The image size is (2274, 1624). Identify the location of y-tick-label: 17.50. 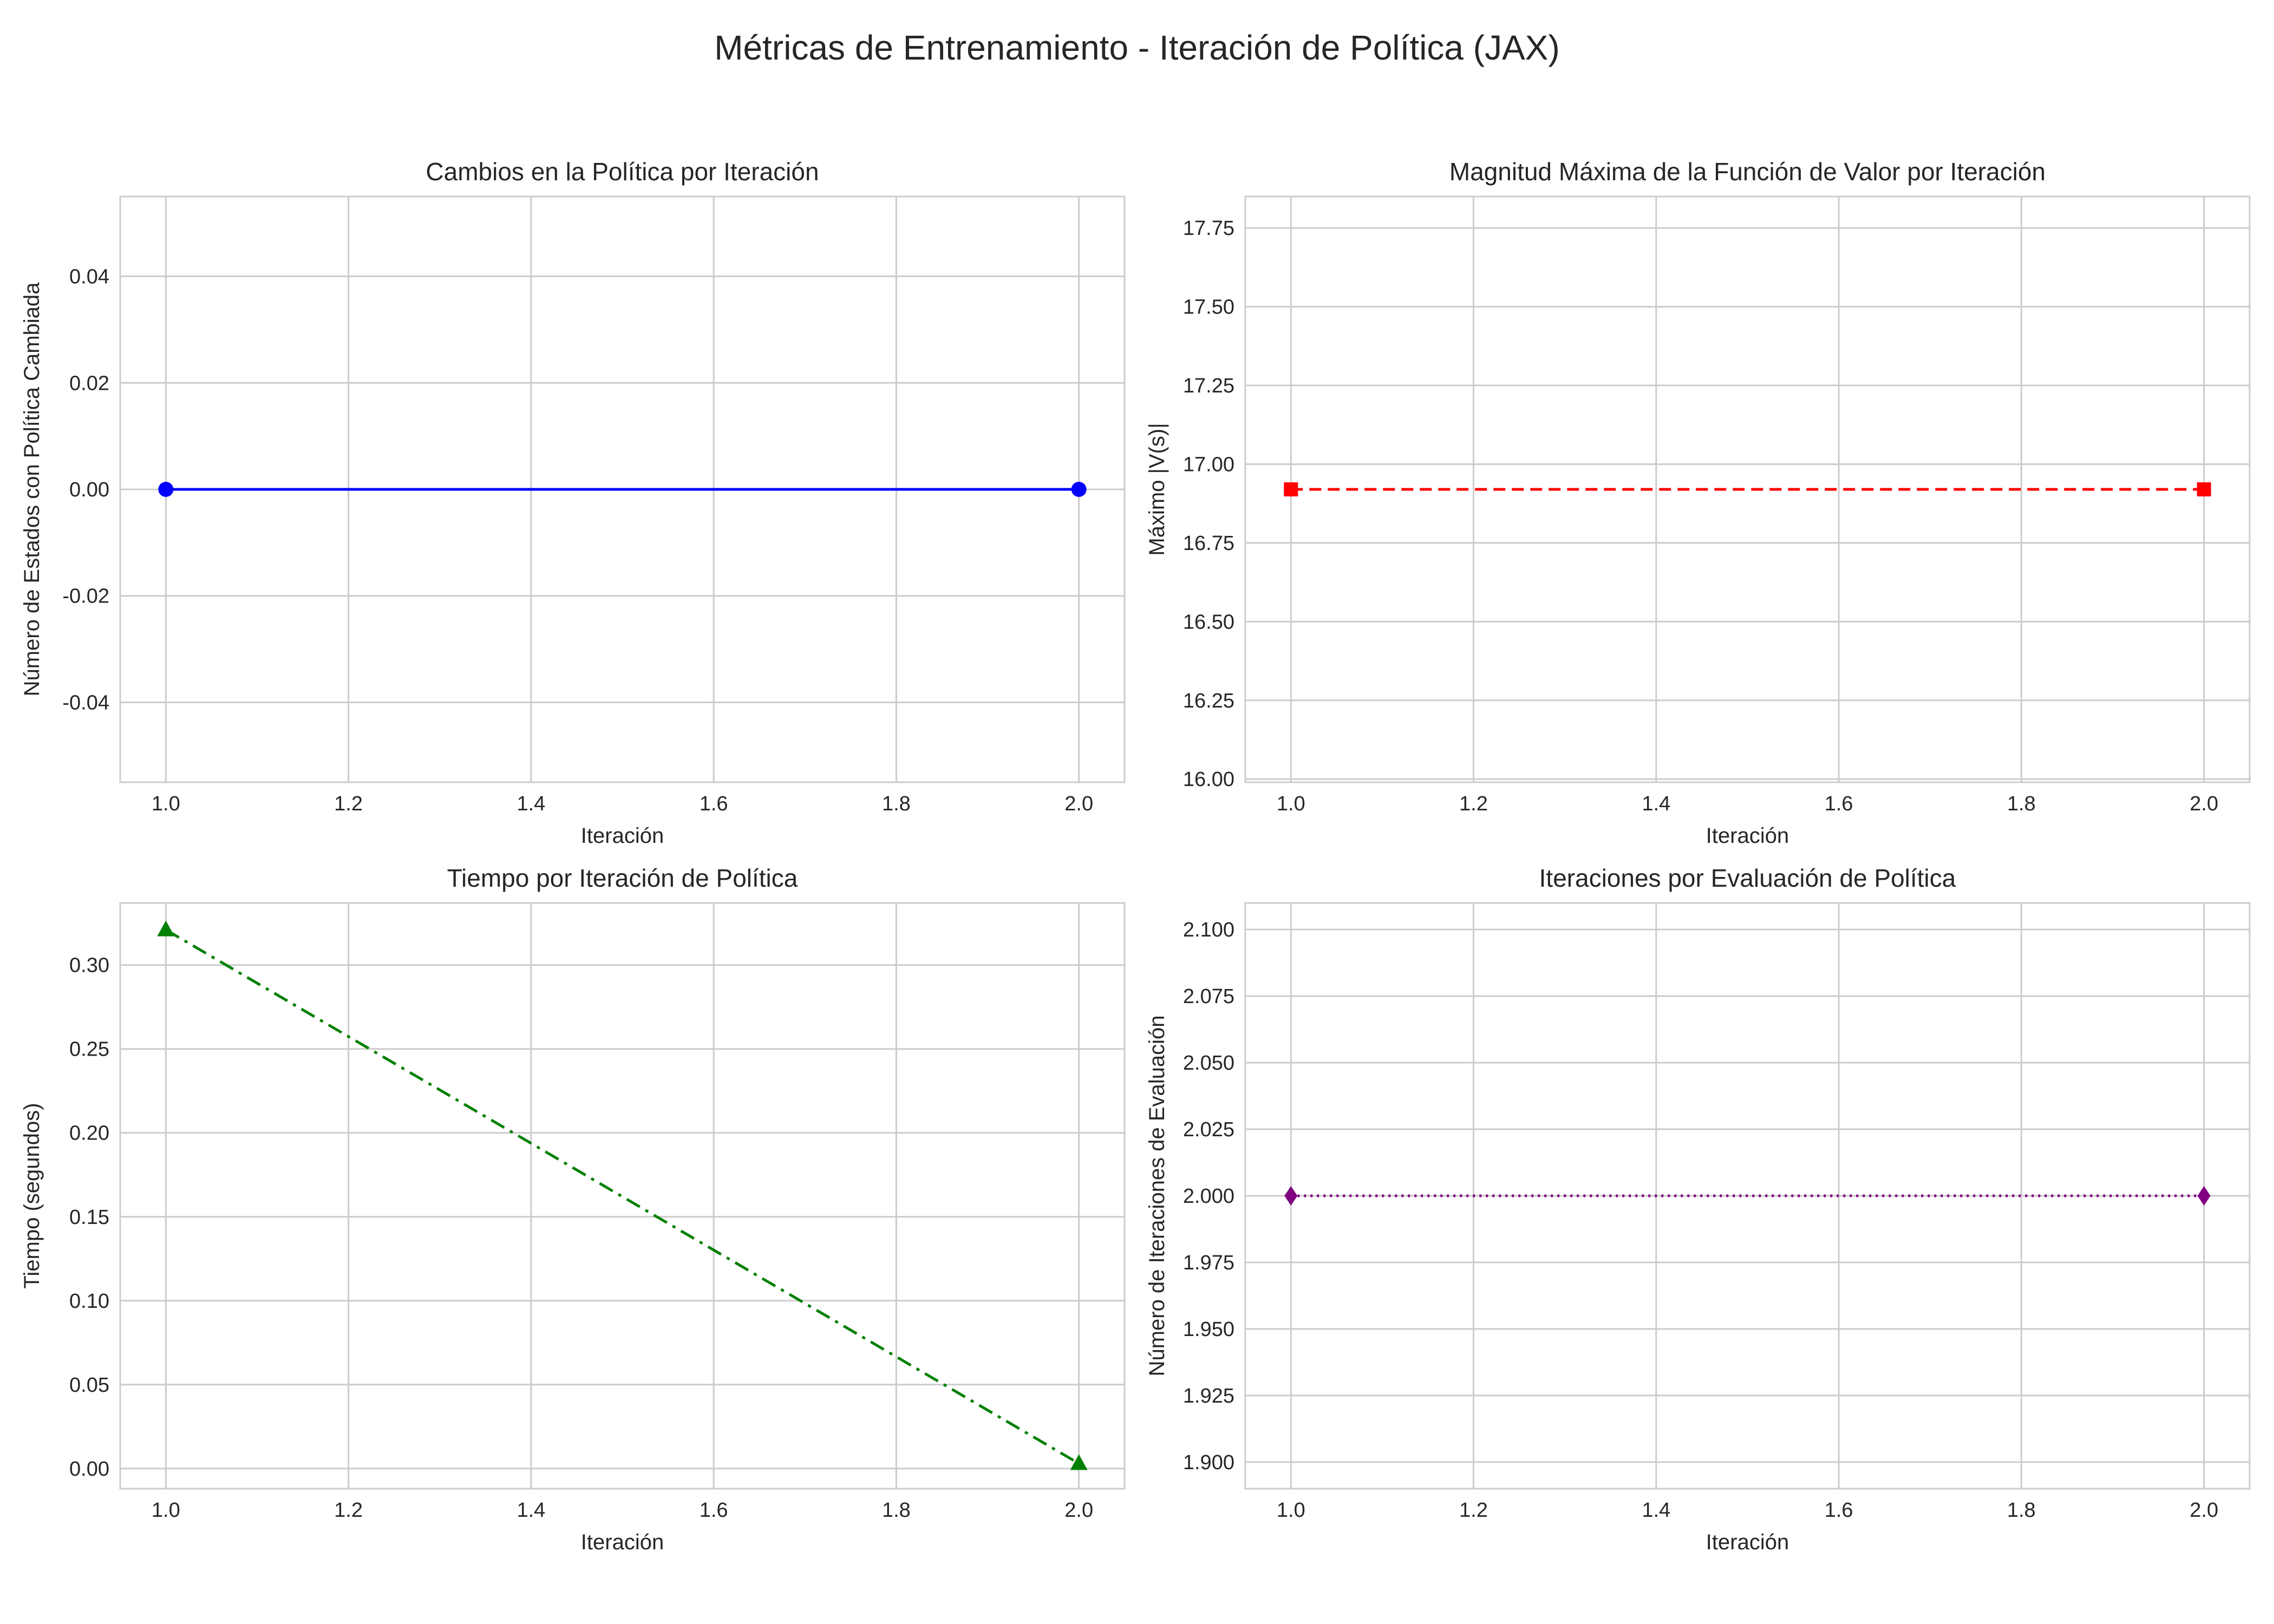
(1208, 307).